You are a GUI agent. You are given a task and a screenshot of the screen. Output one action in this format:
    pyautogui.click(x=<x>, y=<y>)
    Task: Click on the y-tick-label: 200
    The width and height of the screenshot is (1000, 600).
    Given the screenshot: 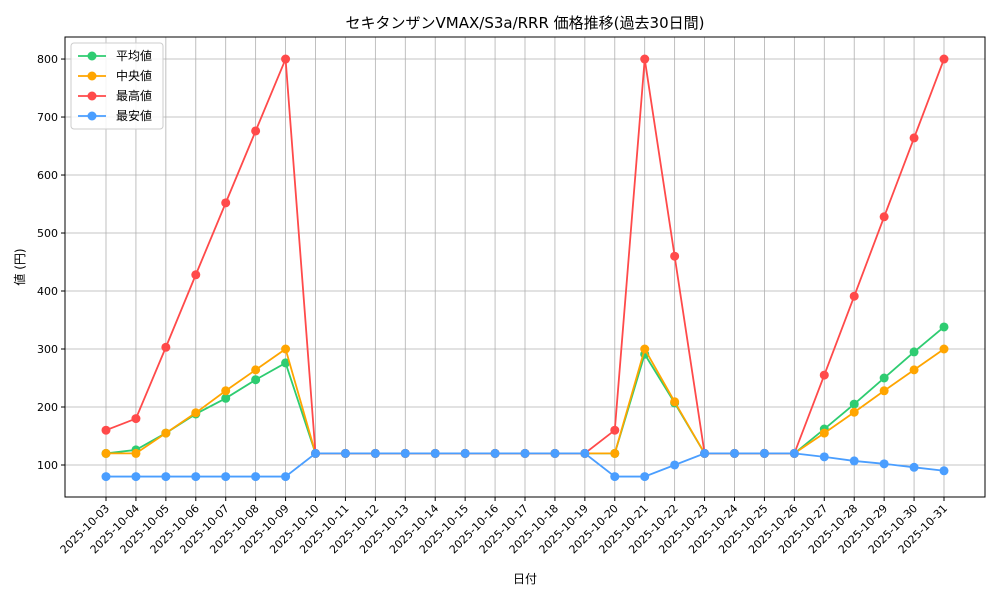 What is the action you would take?
    pyautogui.click(x=47, y=407)
    